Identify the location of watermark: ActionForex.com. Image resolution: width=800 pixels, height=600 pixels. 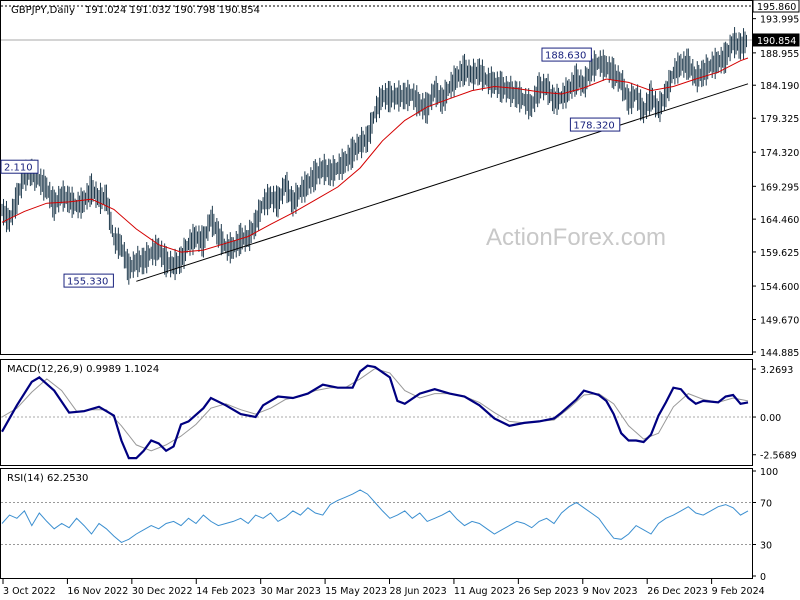
(576, 237).